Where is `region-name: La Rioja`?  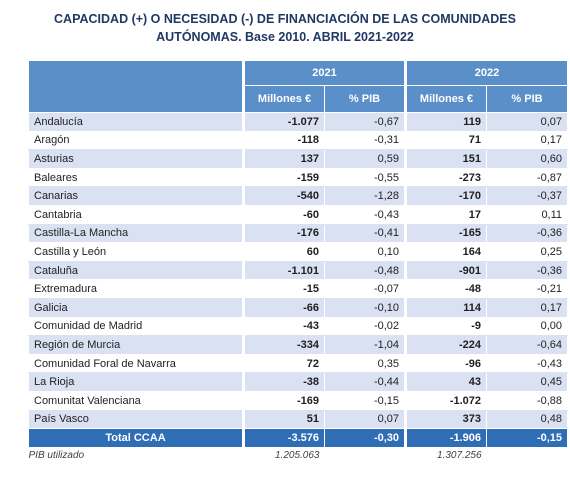
region-name: La Rioja is located at coordinates (136, 382).